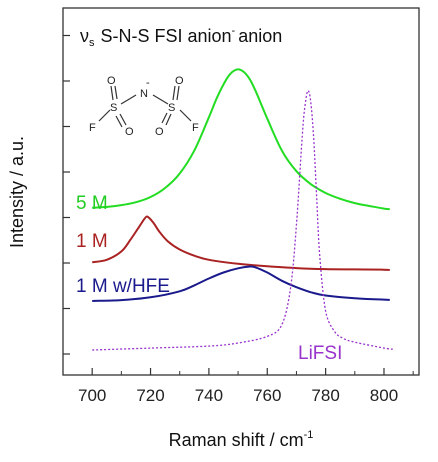 The height and width of the screenshot is (462, 438). I want to click on series-label-1m-hfe: 1 M w/HFE, so click(123, 286).